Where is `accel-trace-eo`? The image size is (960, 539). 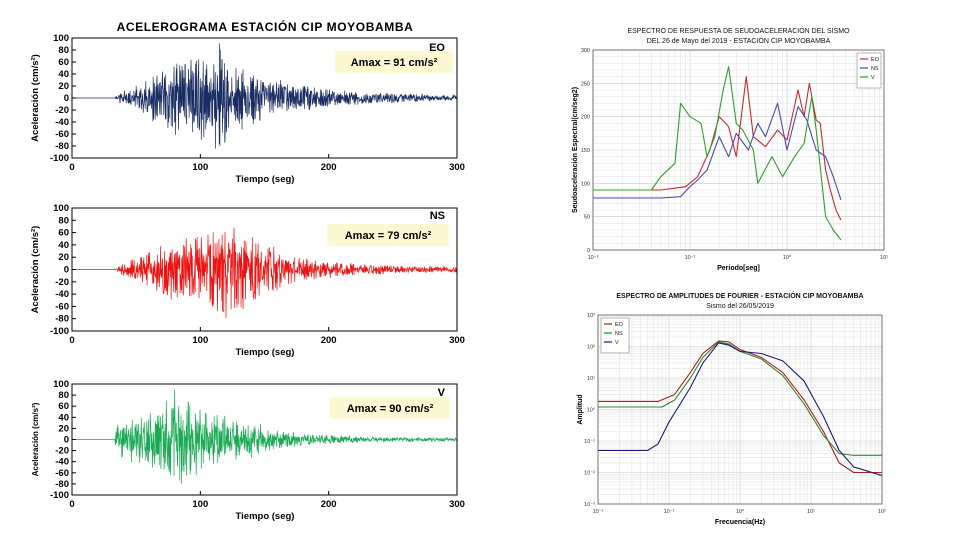
accel-trace-eo is located at coordinates (265, 96).